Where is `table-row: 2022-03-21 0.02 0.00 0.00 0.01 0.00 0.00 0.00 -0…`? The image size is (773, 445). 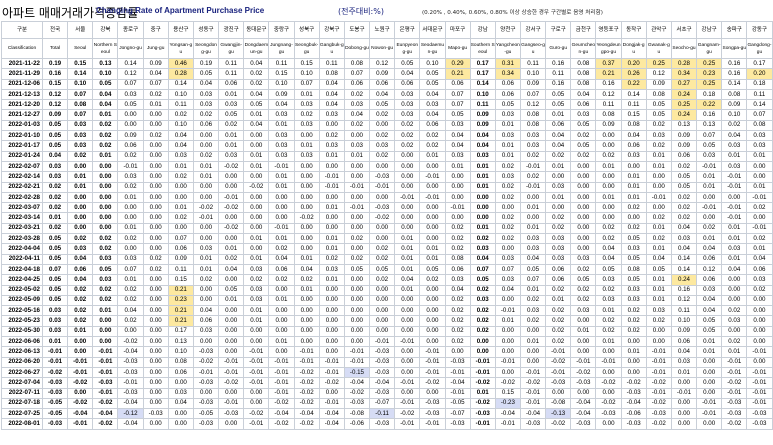 table-row: 2022-03-21 0.02 0.00 0.00 0.01 0.00 0.00 0.00 -0… is located at coordinates (387, 228).